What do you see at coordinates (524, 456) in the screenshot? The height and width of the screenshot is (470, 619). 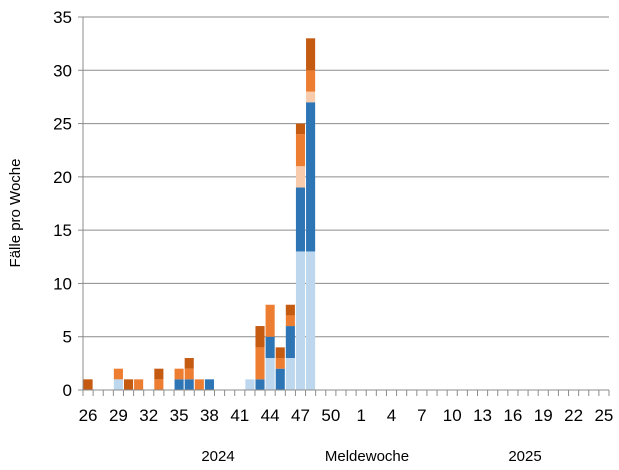 I see `year-label-2025: 2025` at bounding box center [524, 456].